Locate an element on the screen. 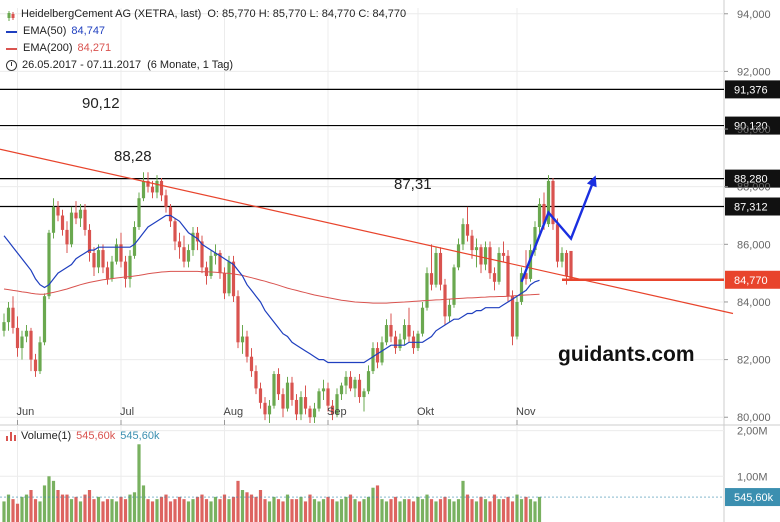 The height and width of the screenshot is (522, 780). level-badge-label: 88,280 is located at coordinates (751, 180).